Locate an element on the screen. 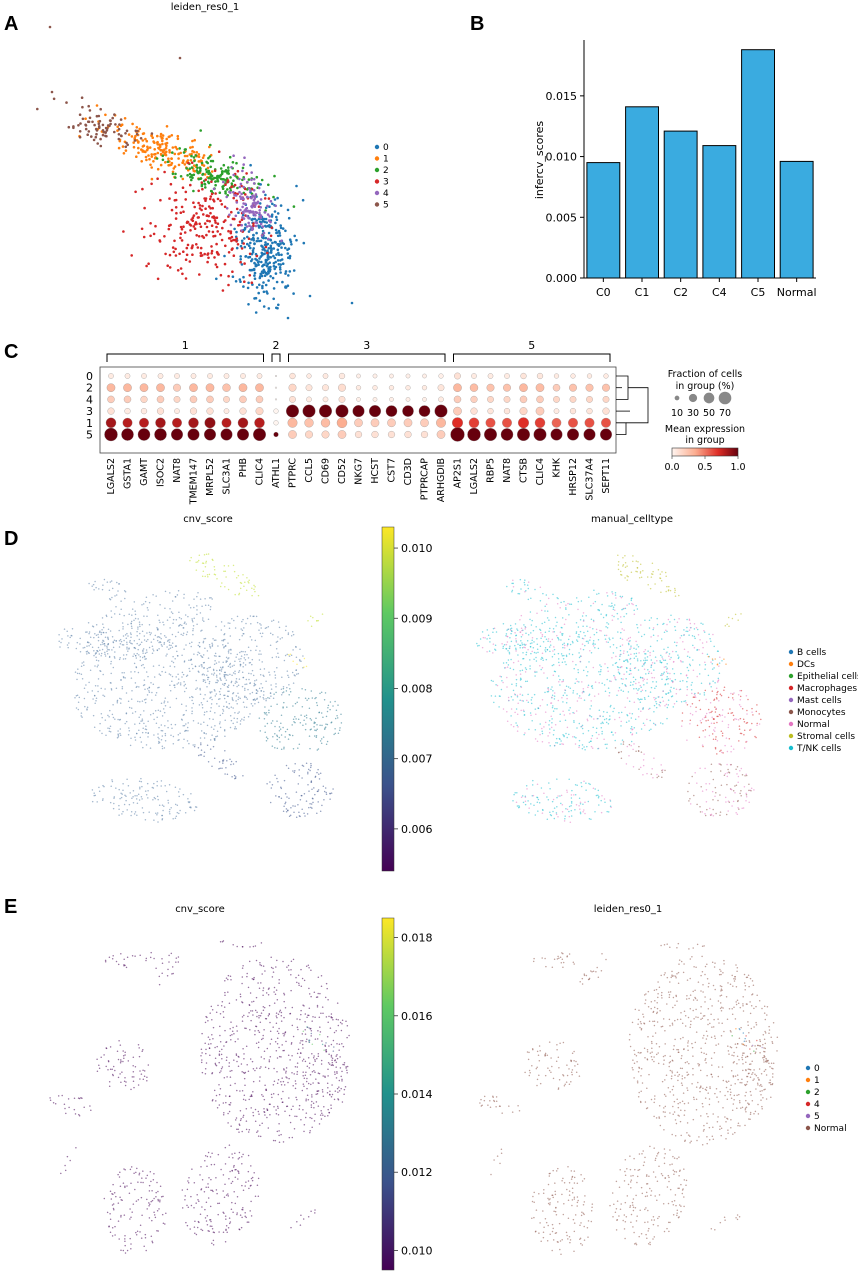 This screenshot has width=858, height=1279. dot-0-CLIC4 is located at coordinates (259, 376).